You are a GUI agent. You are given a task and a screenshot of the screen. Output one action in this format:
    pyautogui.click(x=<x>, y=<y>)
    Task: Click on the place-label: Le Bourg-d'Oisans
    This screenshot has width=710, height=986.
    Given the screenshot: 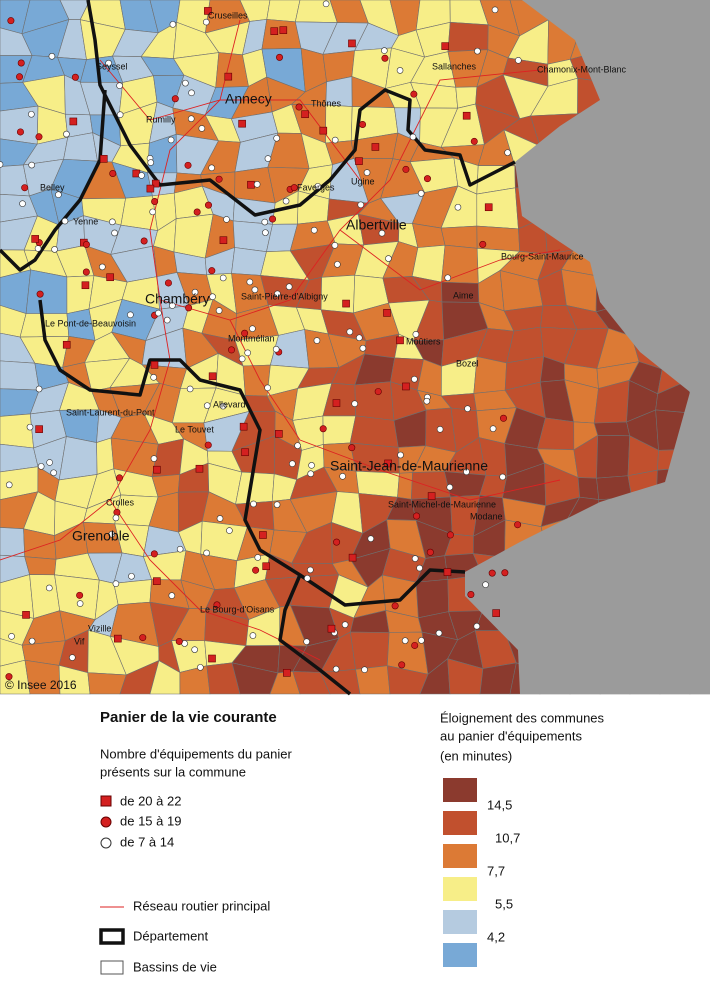 What is the action you would take?
    pyautogui.click(x=237, y=609)
    